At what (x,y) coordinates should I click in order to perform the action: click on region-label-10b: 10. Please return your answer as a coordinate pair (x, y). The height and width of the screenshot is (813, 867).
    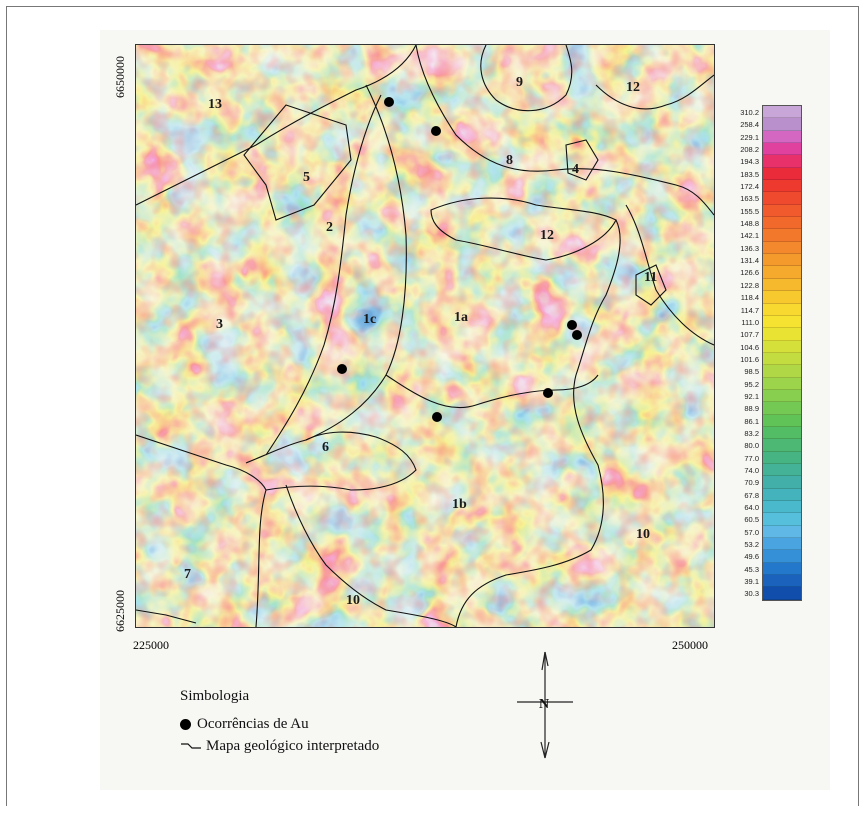
    Looking at the image, I should click on (353, 600).